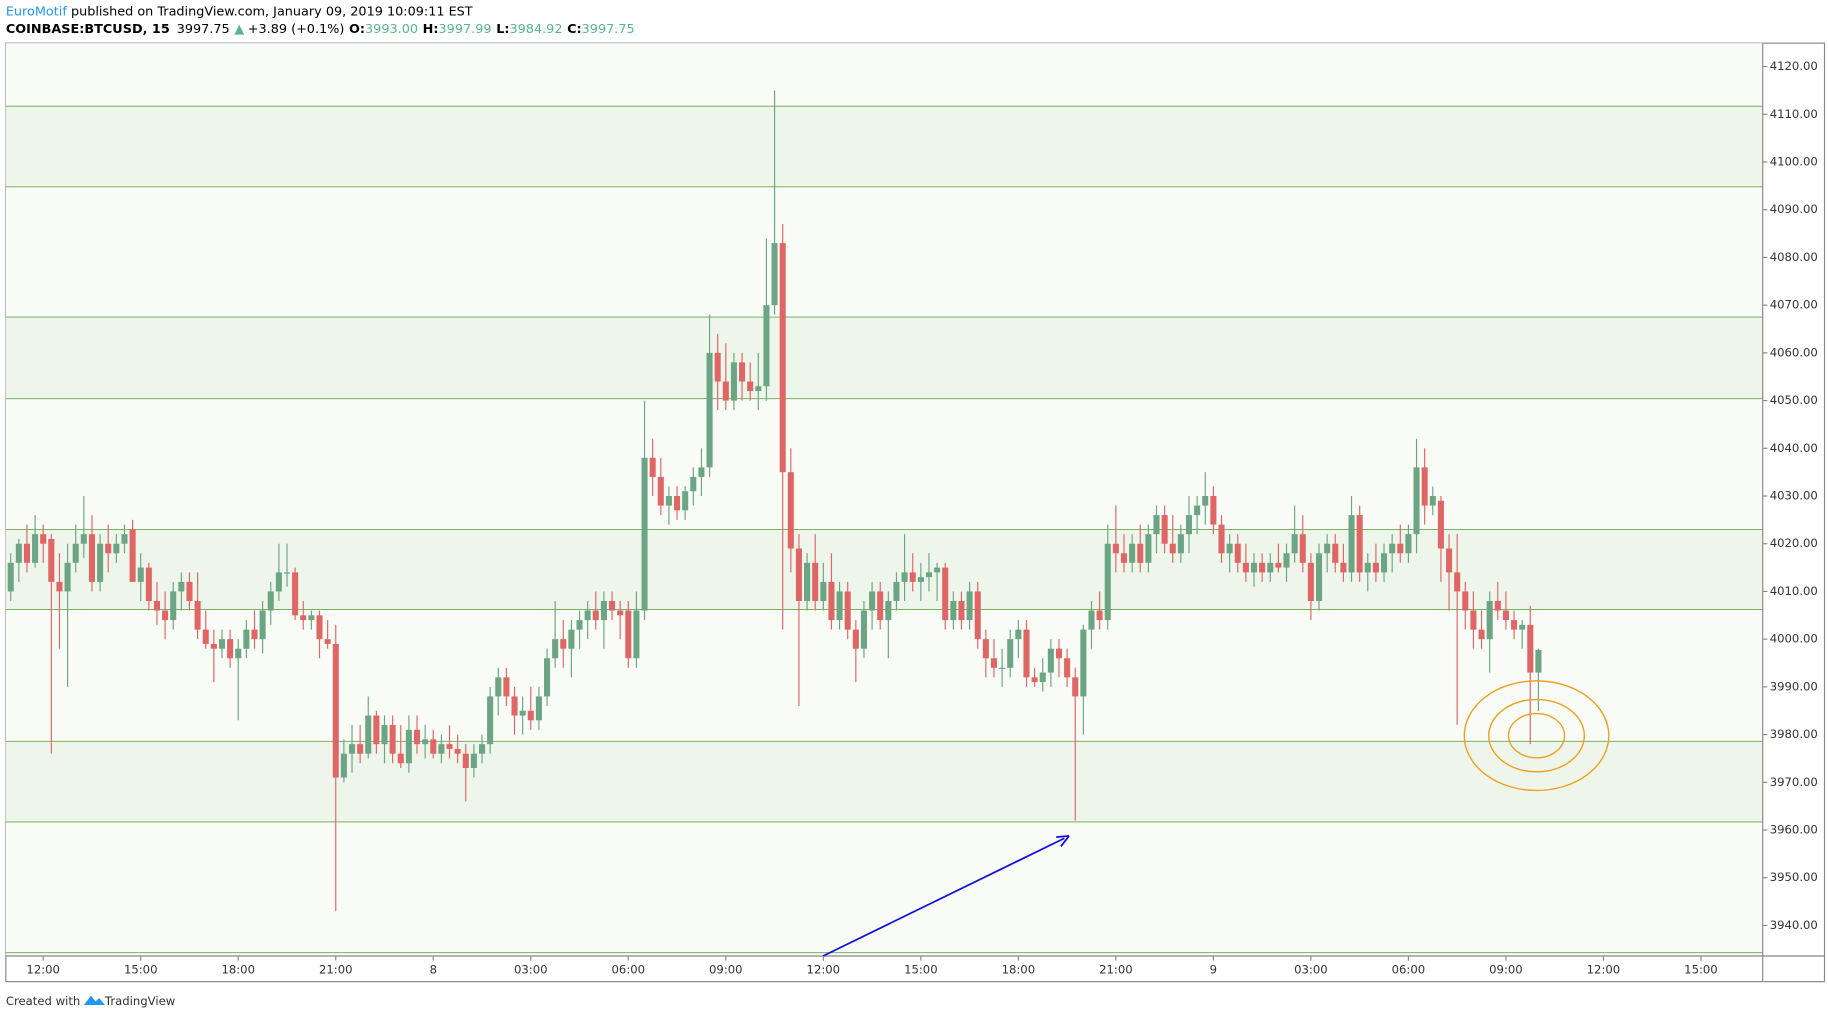  What do you see at coordinates (1311, 969) in the screenshot?
I see `x-tick-label: 03:00` at bounding box center [1311, 969].